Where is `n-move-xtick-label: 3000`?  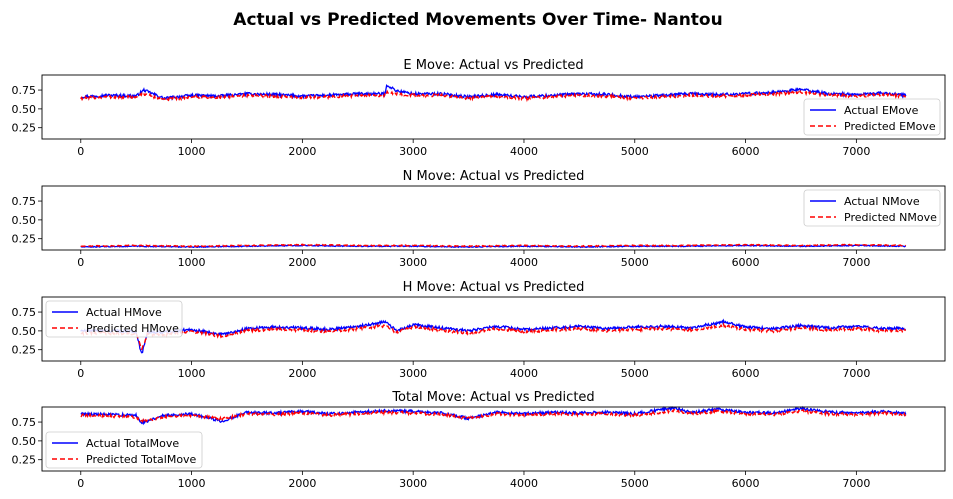
n-move-xtick-label: 3000 is located at coordinates (413, 262).